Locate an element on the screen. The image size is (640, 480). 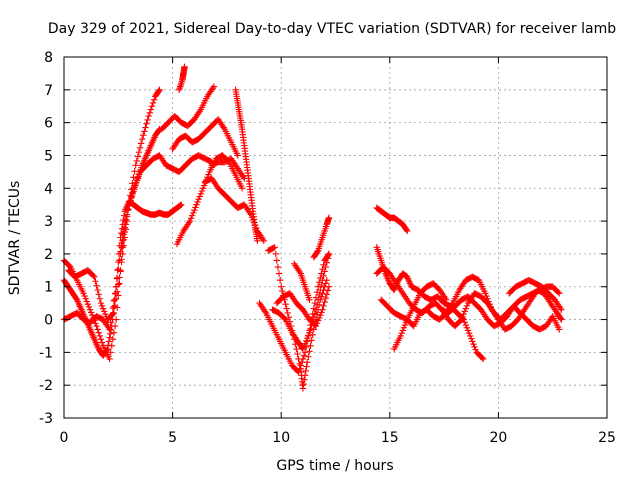
series-s15 is located at coordinates (297, 318).